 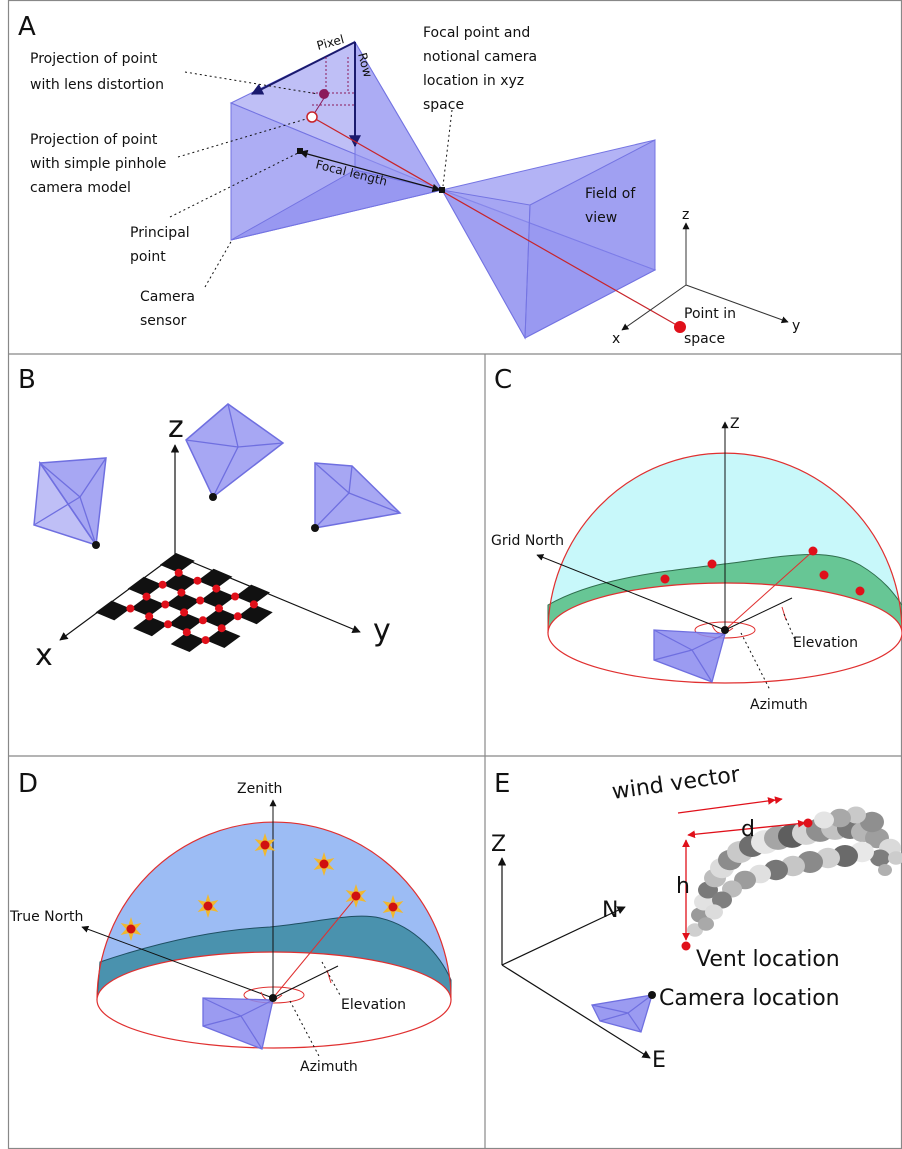 I want to click on b-axis-y-label: y, so click(x=382, y=630).